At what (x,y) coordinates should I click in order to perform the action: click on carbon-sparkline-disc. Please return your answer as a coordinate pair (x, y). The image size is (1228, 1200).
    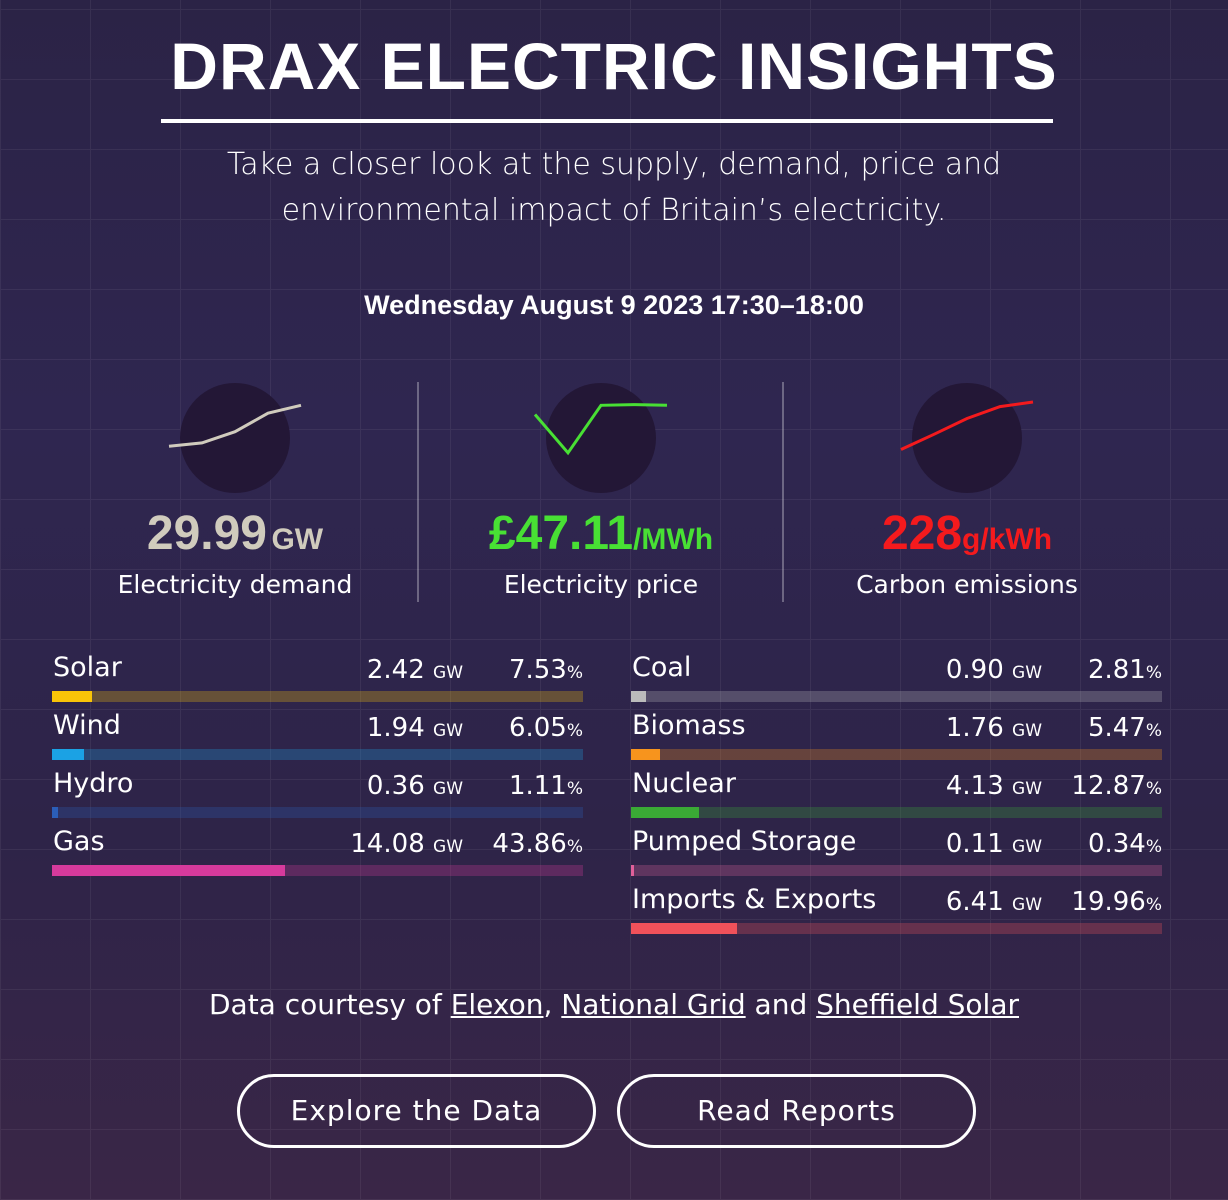
    Looking at the image, I should click on (967, 438).